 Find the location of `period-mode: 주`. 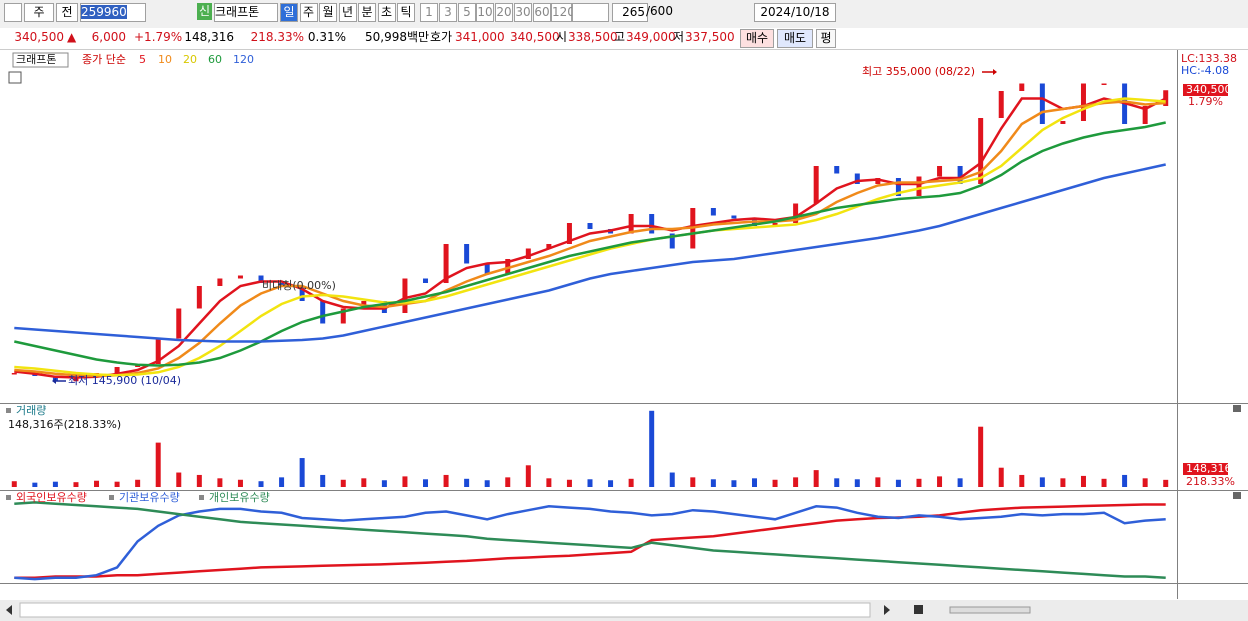

period-mode: 주 is located at coordinates (39, 12).